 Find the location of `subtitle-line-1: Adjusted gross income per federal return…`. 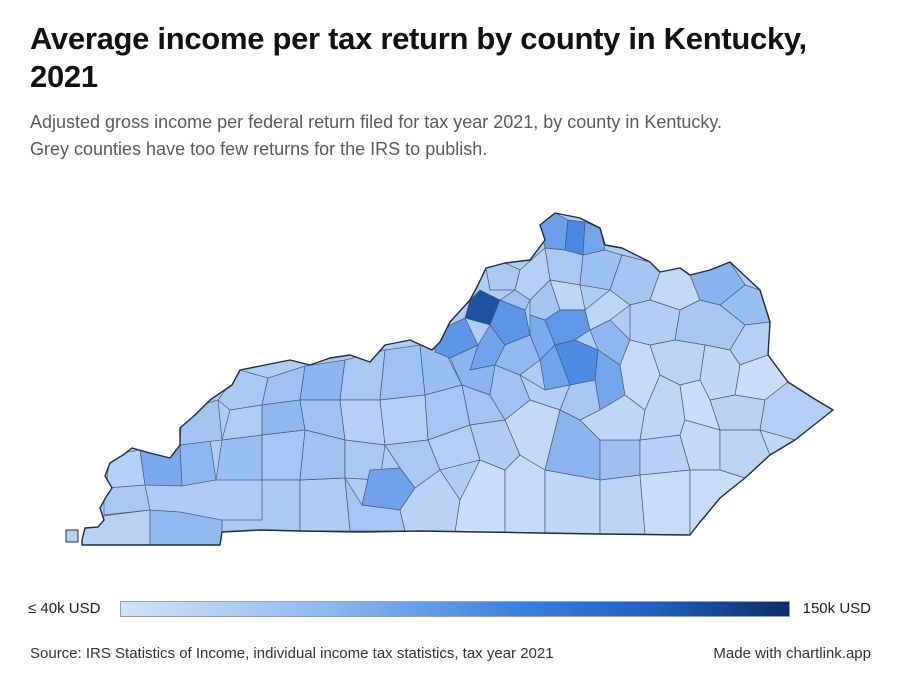

subtitle-line-1: Adjusted gross income per federal return… is located at coordinates (376, 122).